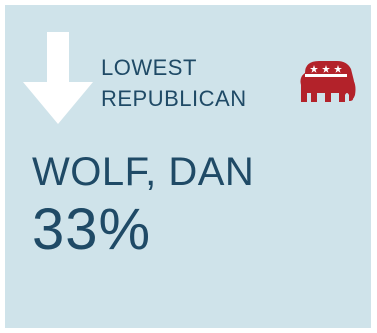 This screenshot has width=377, height=333. I want to click on republican-elephant-icon, so click(328, 81).